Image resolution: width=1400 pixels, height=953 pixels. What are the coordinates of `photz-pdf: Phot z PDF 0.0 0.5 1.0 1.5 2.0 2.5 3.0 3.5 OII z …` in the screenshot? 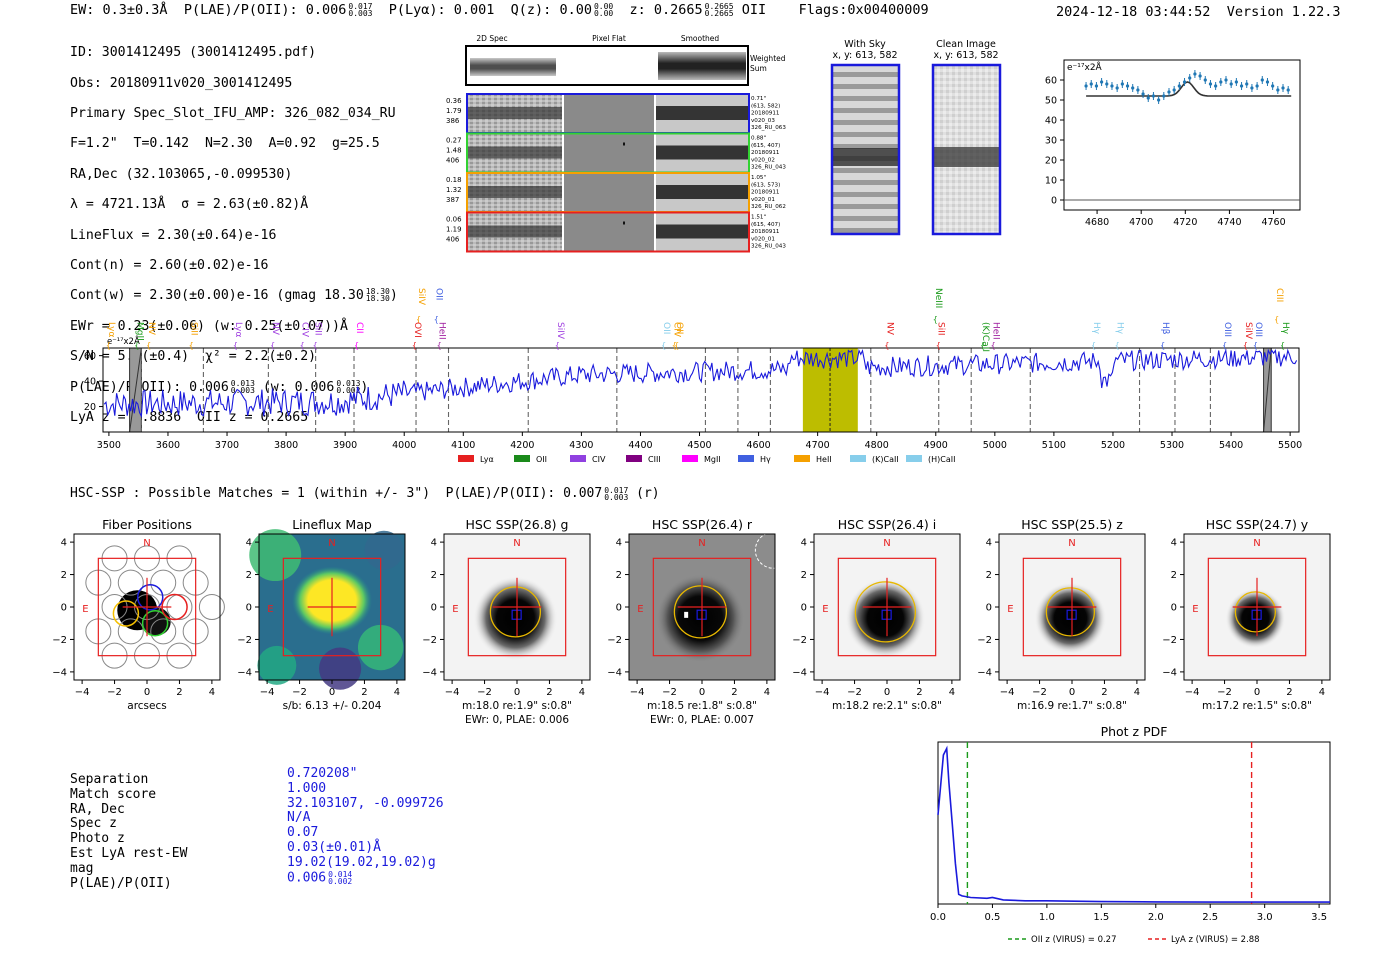 It's located at (1130, 834).